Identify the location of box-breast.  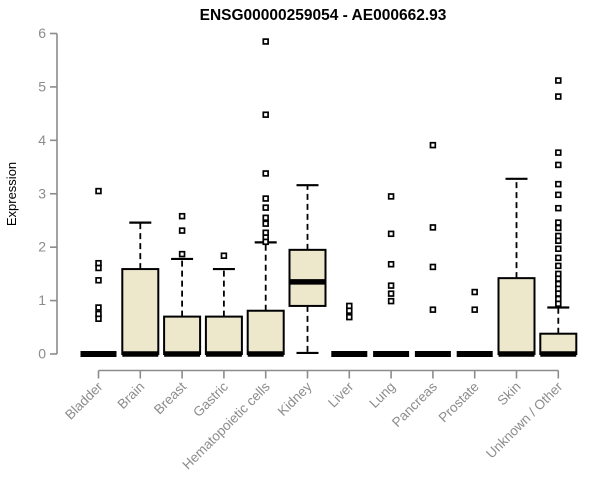
(182, 284).